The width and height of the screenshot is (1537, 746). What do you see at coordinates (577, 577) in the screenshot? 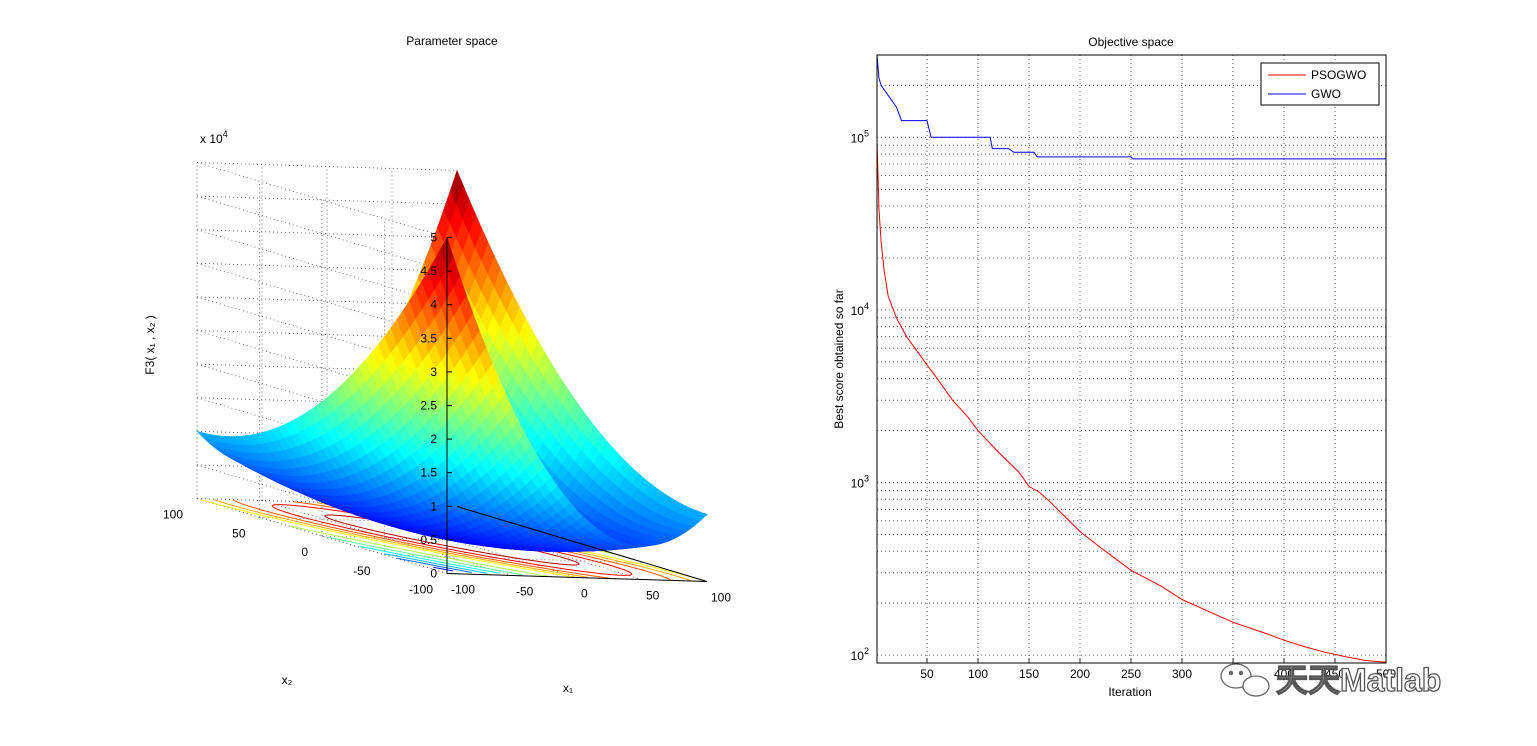
I see `x-axis-line` at bounding box center [577, 577].